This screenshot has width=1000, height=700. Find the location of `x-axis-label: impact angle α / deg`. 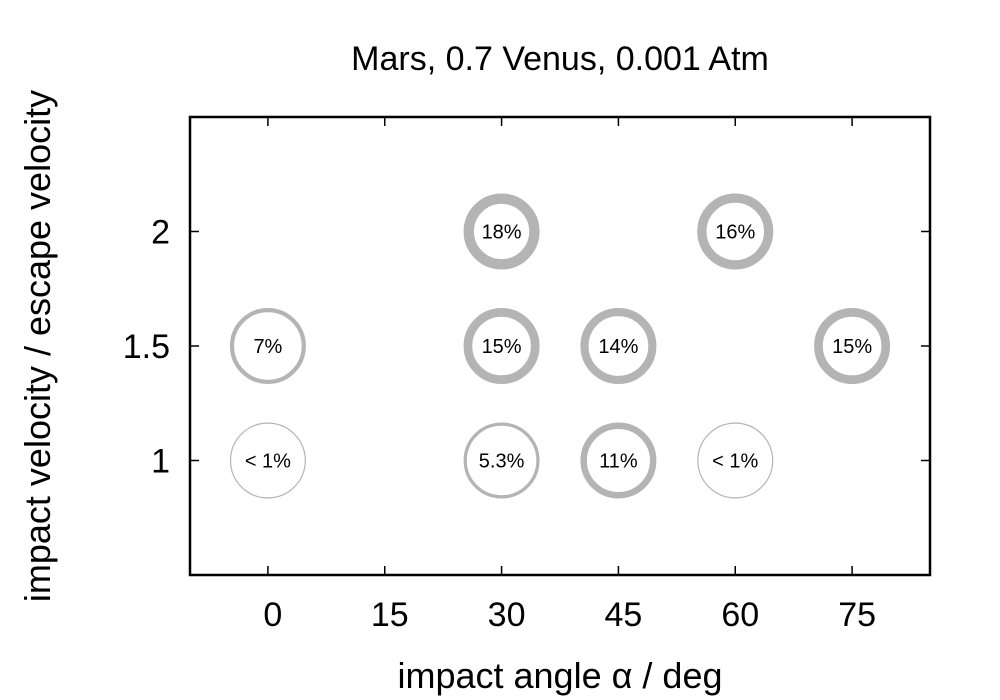

x-axis-label: impact angle α / deg is located at coordinates (559, 675).